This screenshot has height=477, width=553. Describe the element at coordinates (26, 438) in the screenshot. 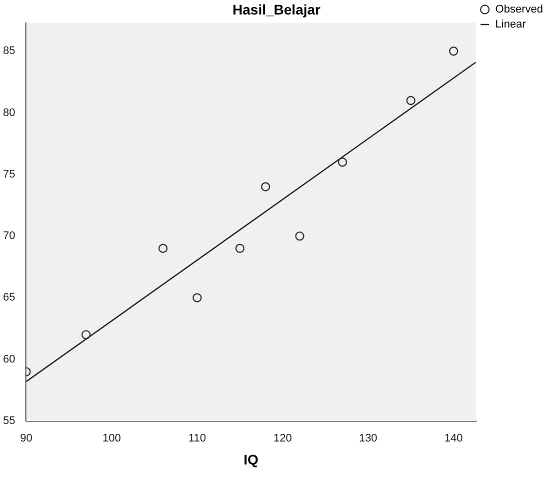

I see `x-tick-label: 90` at that location.